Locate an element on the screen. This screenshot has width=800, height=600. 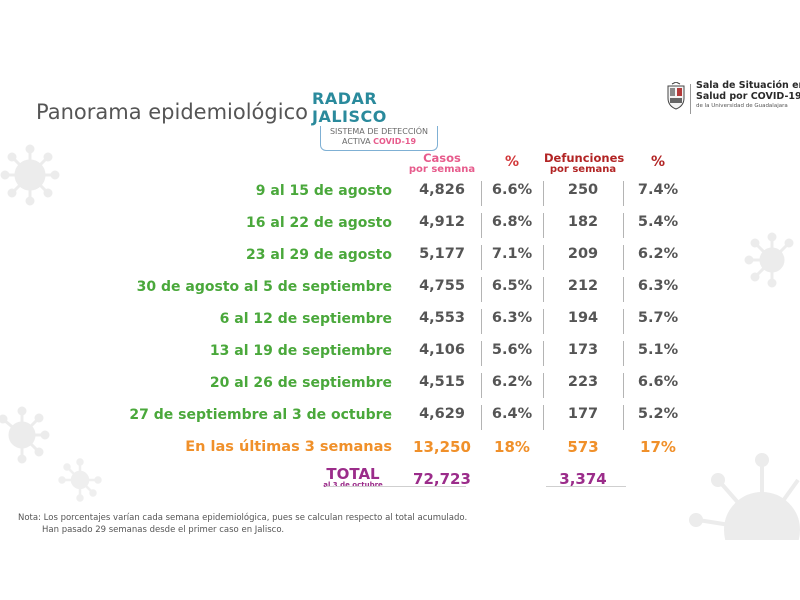
header-pct-def: % is located at coordinates (658, 162).